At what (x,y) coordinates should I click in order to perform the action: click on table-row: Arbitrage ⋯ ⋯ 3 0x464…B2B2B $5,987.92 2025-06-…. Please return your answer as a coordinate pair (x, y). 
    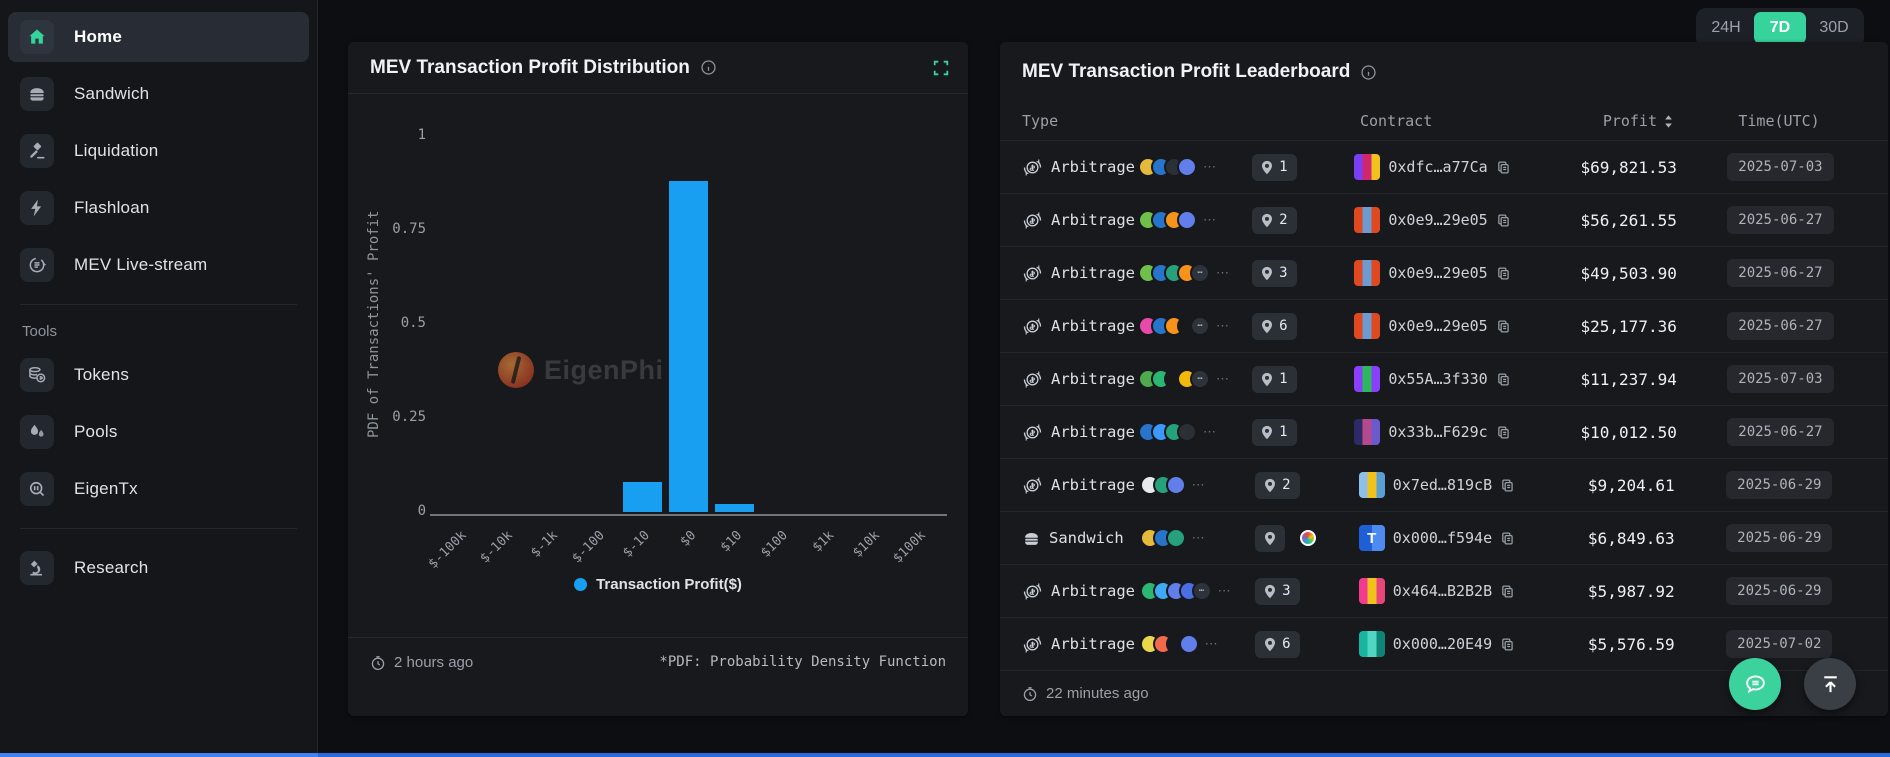
    Looking at the image, I should click on (1444, 590).